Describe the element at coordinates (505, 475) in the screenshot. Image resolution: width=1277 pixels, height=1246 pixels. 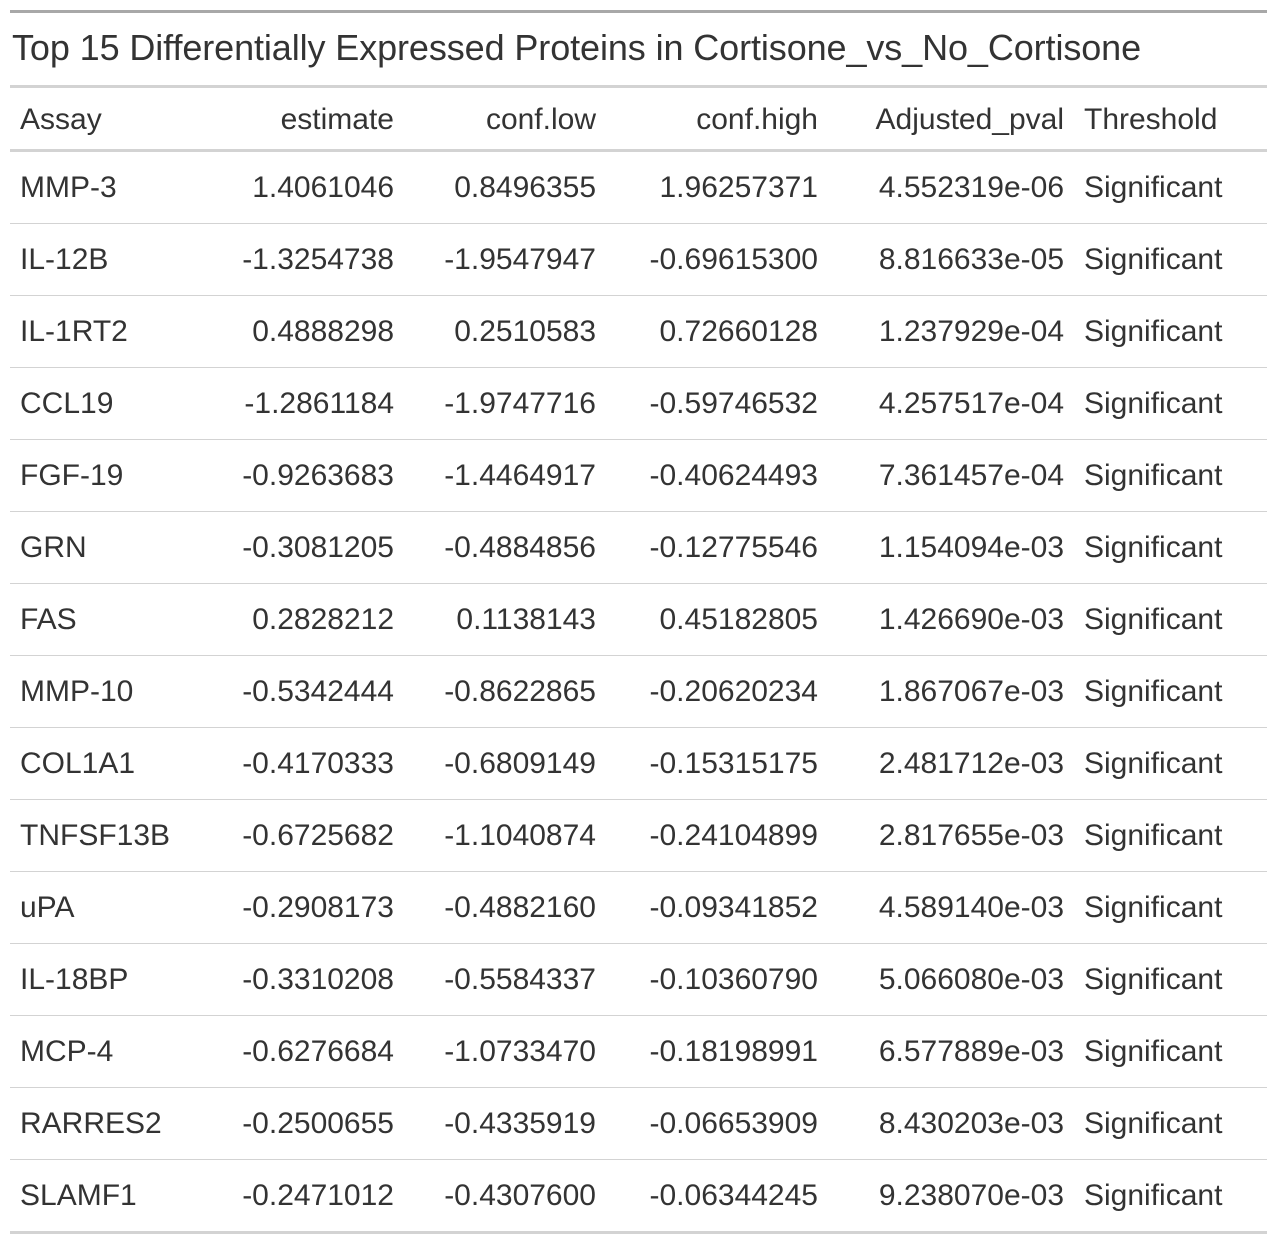
I see `cell-conf-low: -1.4464917` at that location.